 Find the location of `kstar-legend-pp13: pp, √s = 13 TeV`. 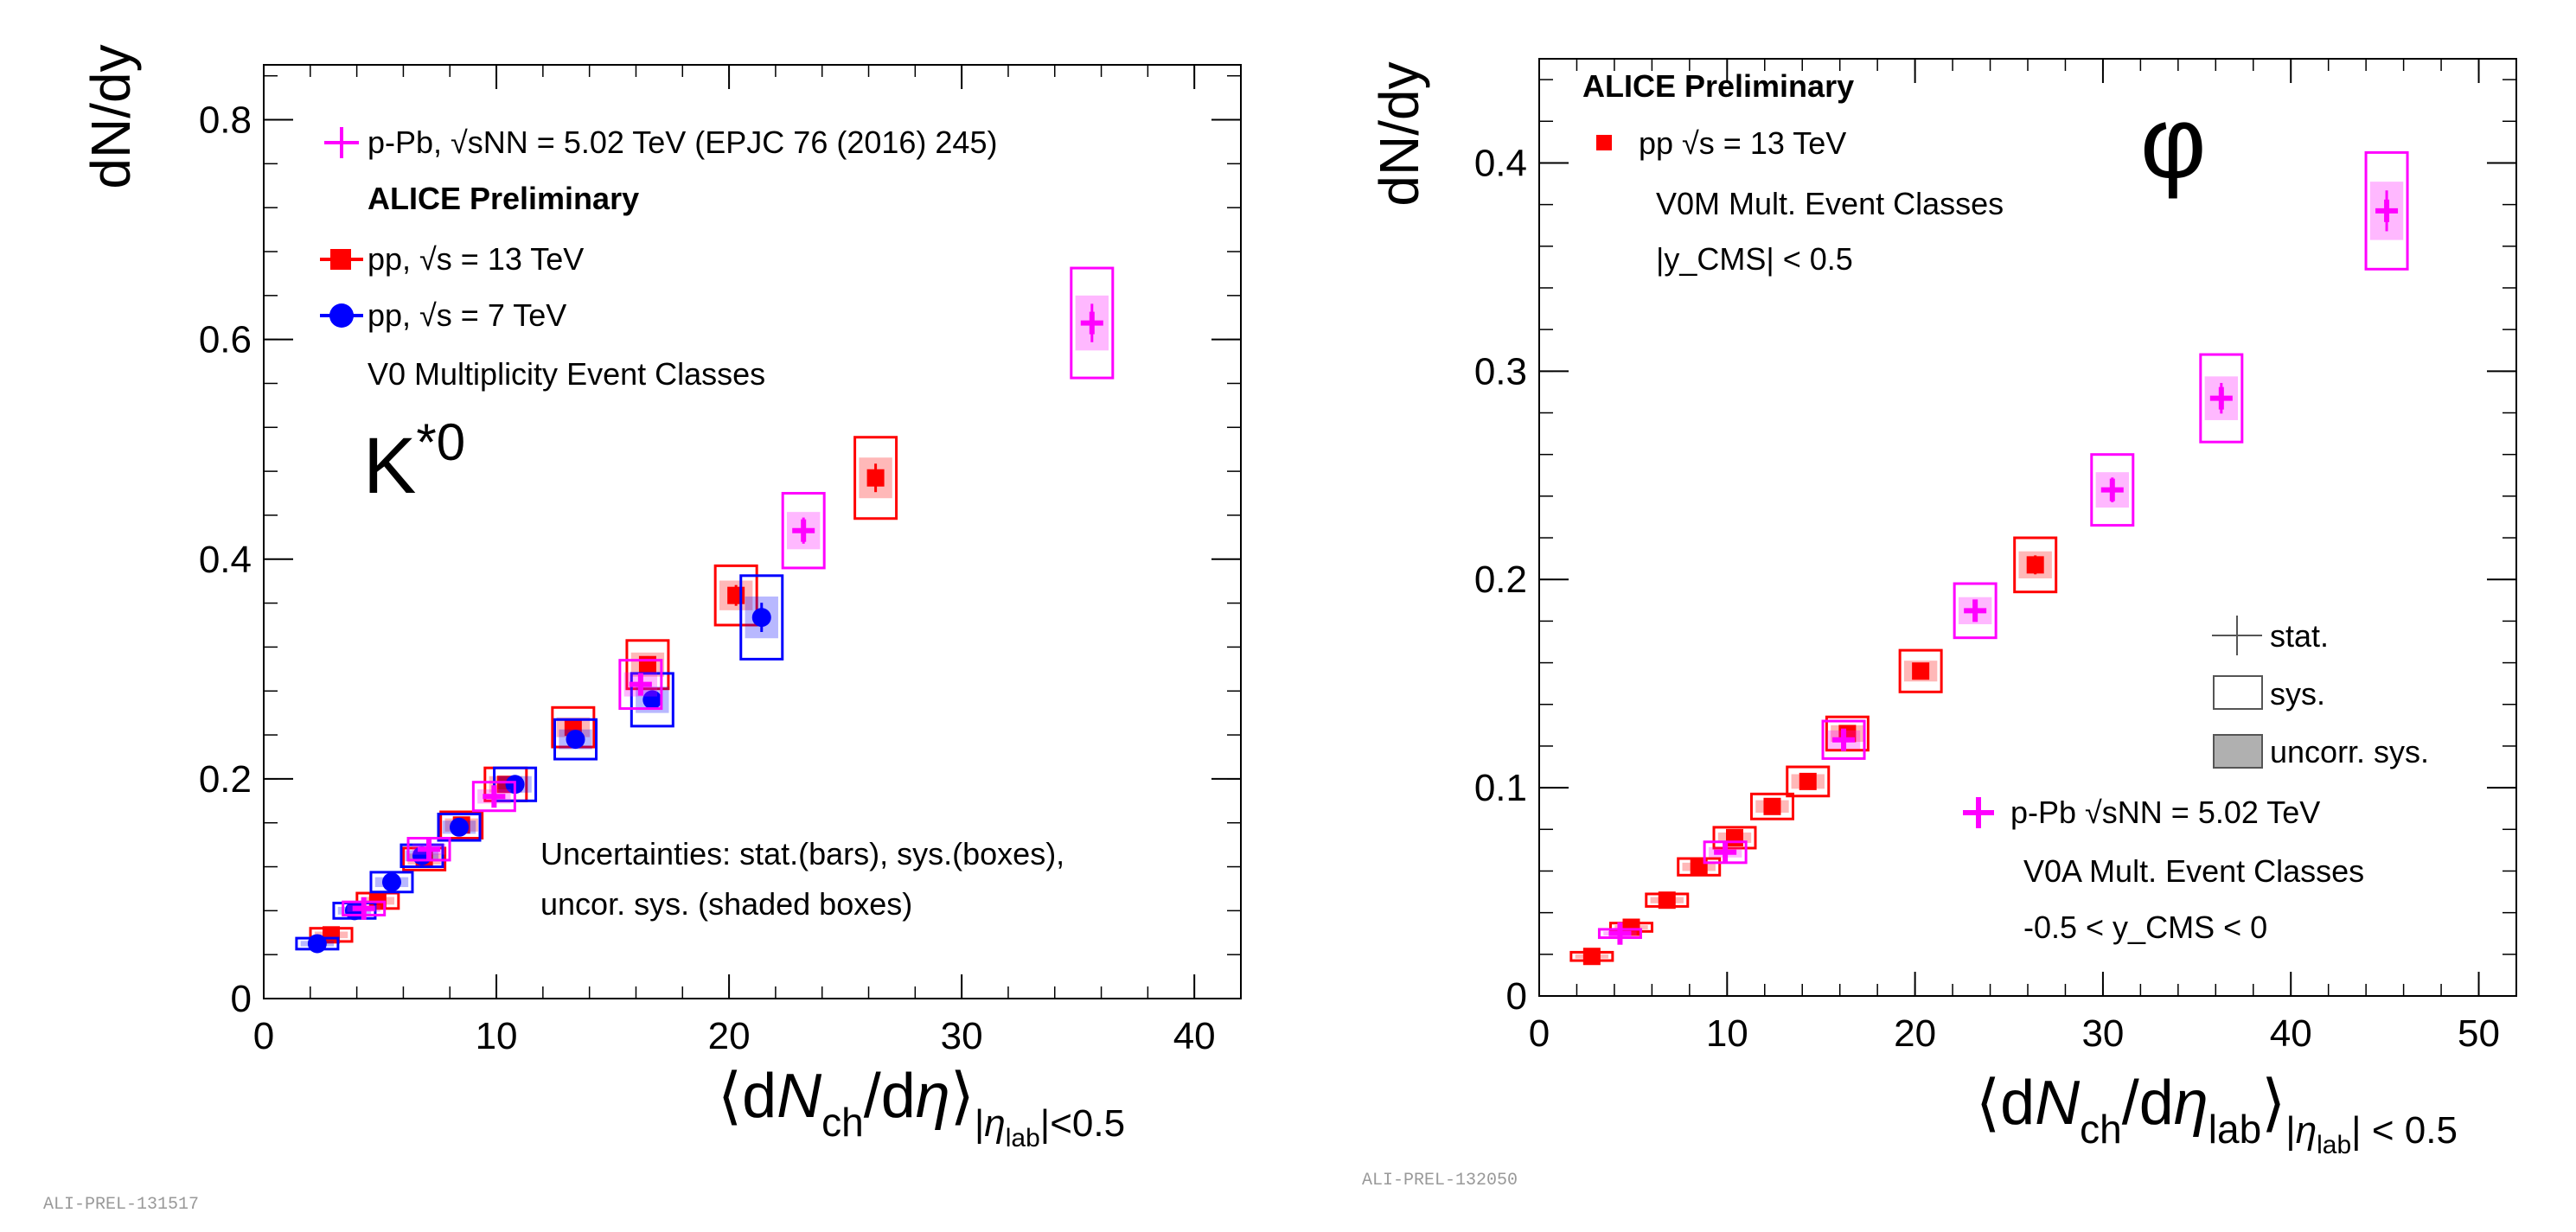

kstar-legend-pp13: pp, √s = 13 TeV is located at coordinates (476, 259).